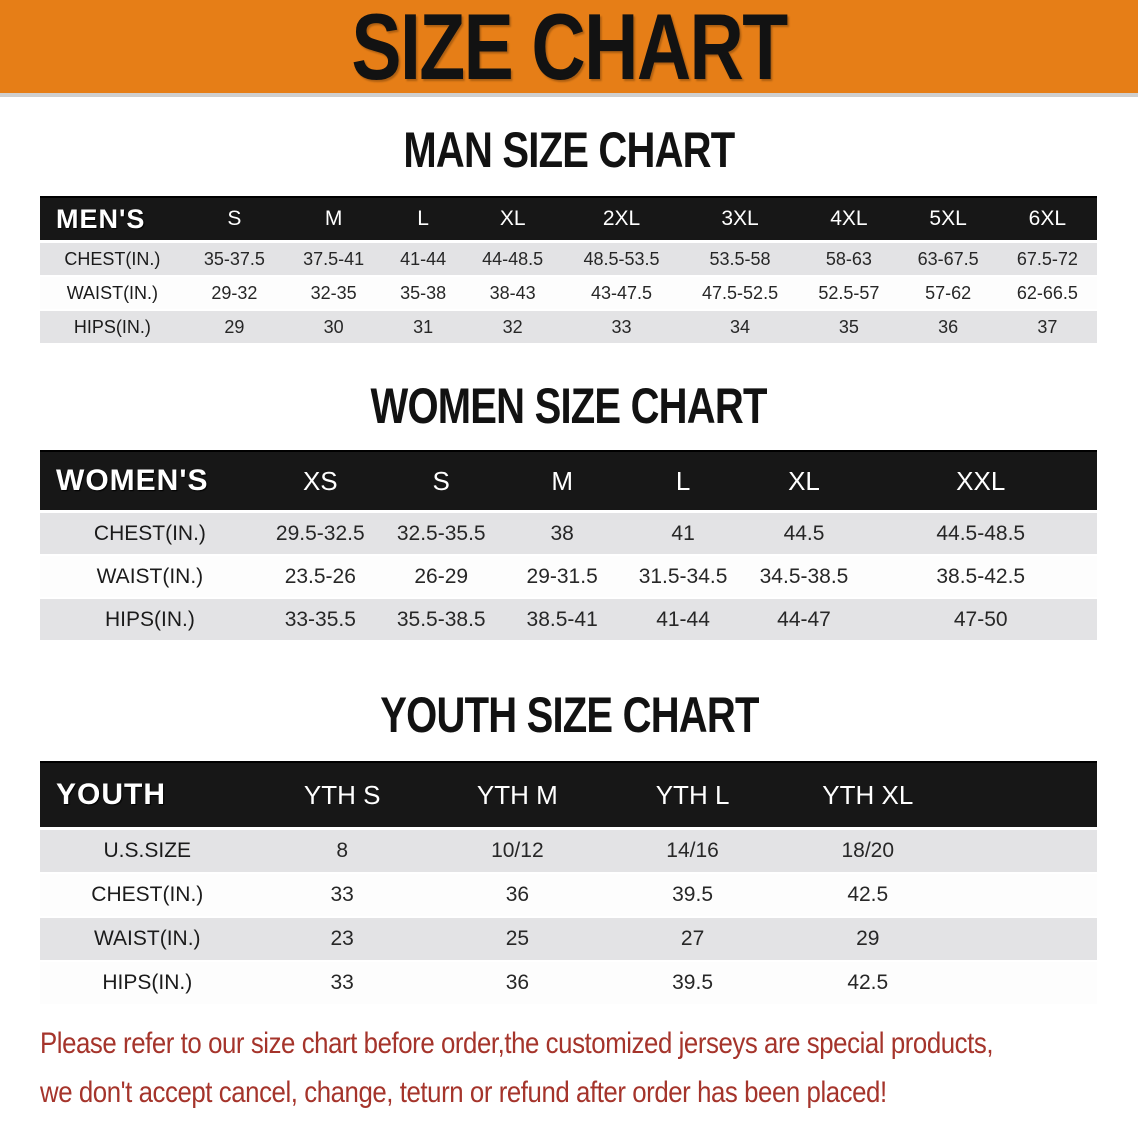 The width and height of the screenshot is (1138, 1132). What do you see at coordinates (948, 328) in the screenshot?
I see `size-value-cell: 36` at bounding box center [948, 328].